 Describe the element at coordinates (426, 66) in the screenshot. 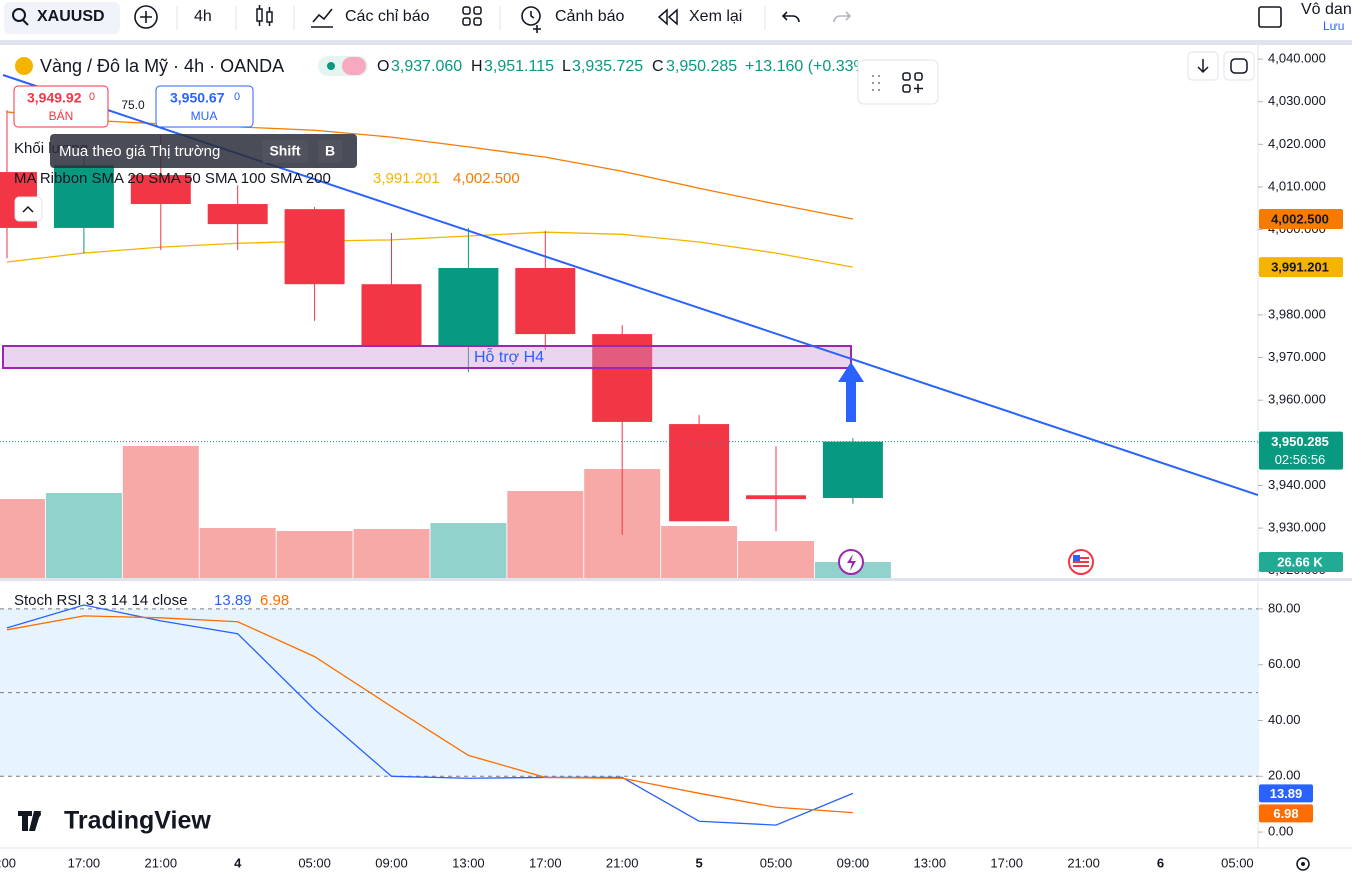

I see `ohlc-value: 3,937.060` at that location.